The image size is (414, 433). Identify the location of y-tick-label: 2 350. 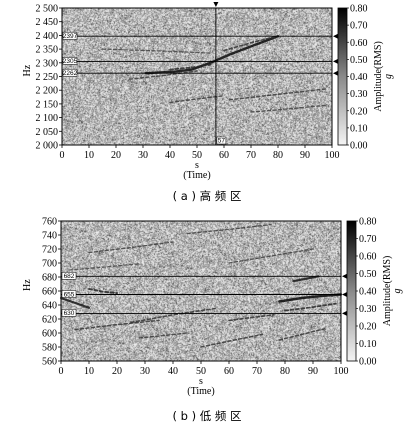
(47, 50).